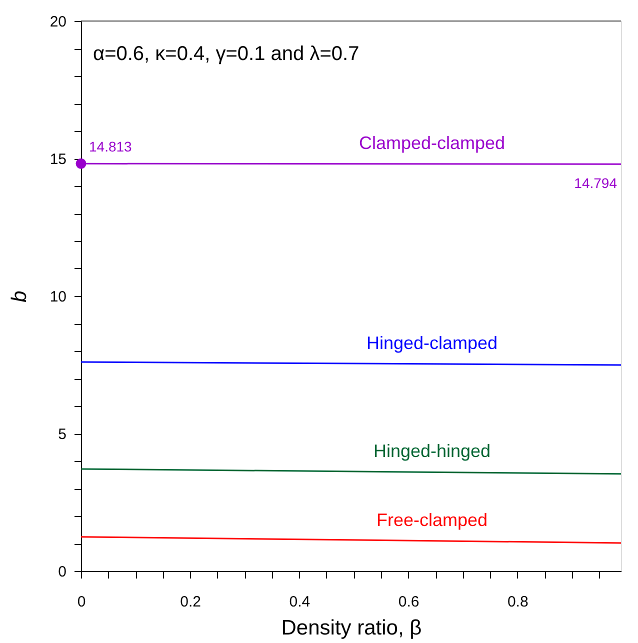  What do you see at coordinates (299, 602) in the screenshot?
I see `x-tick-label: 0.4` at bounding box center [299, 602].